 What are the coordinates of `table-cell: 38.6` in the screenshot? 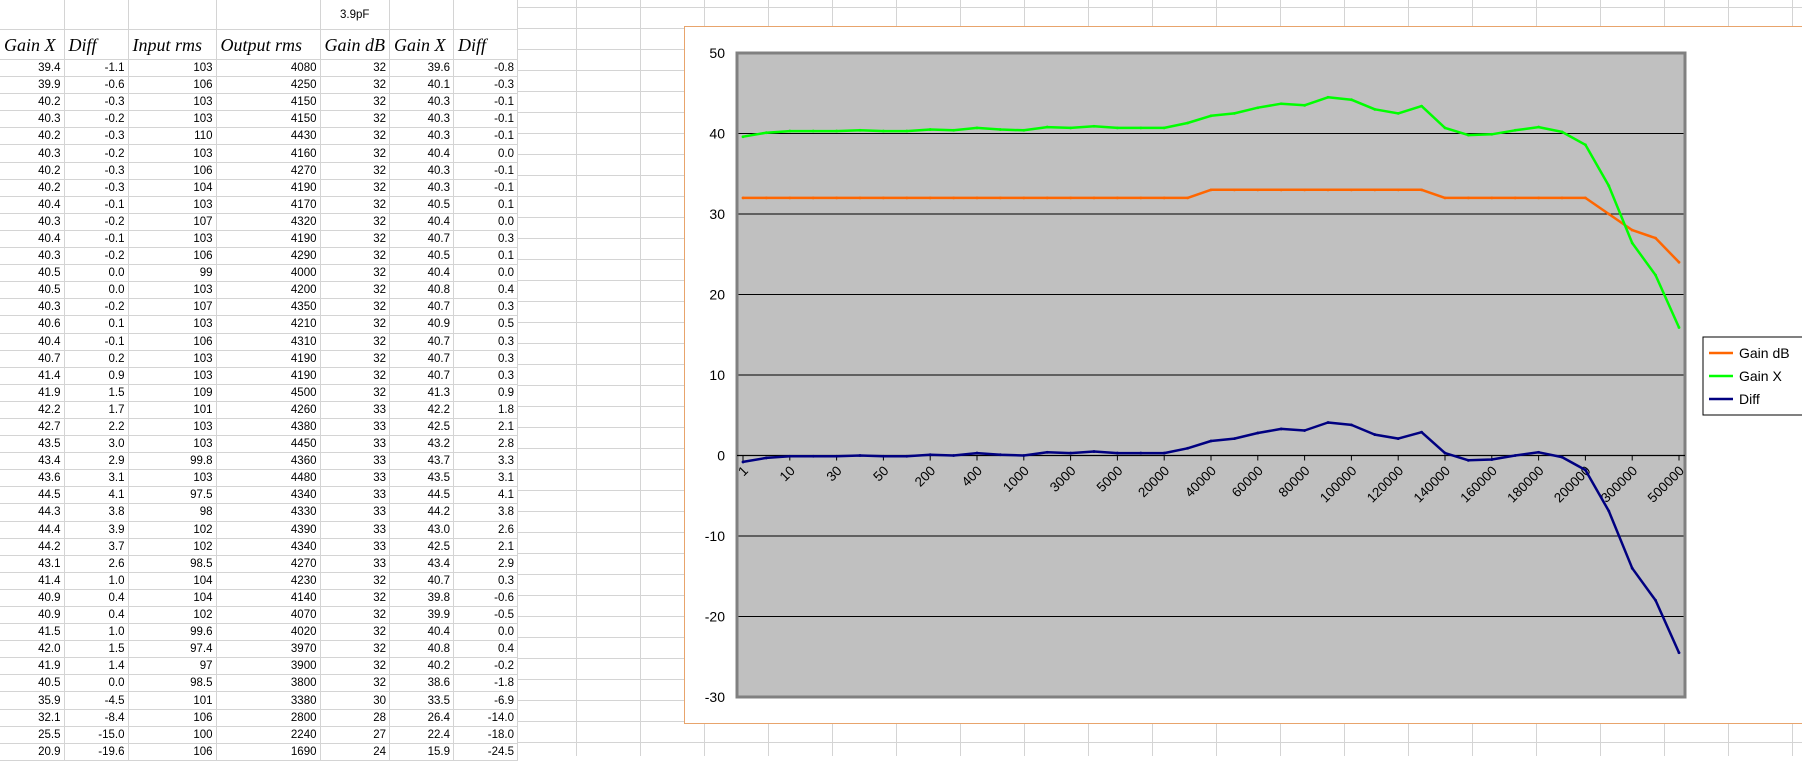 It's located at (421, 683).